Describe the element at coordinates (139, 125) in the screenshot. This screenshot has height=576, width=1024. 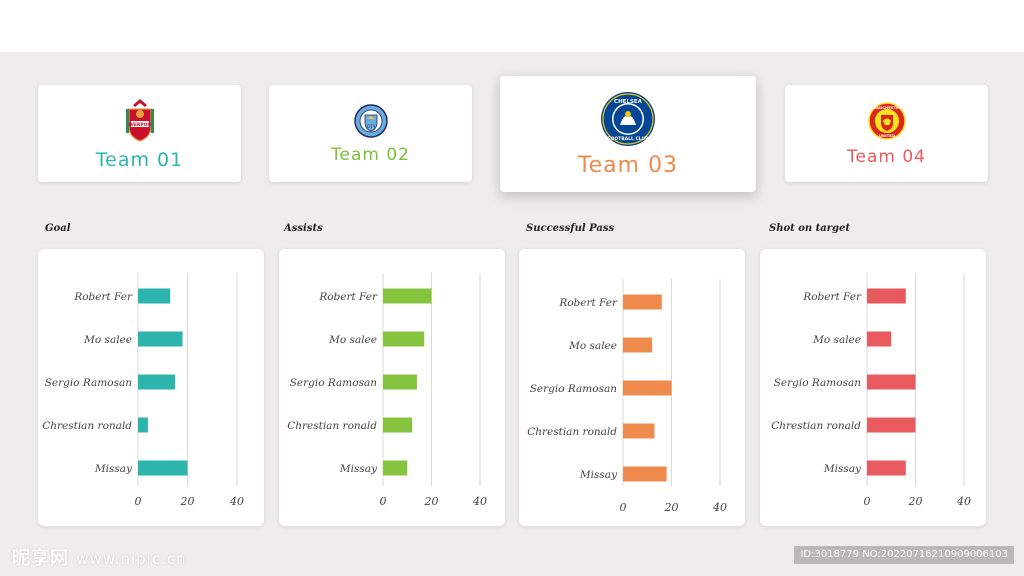
I see `svg-text: LIVERPOOL` at that location.